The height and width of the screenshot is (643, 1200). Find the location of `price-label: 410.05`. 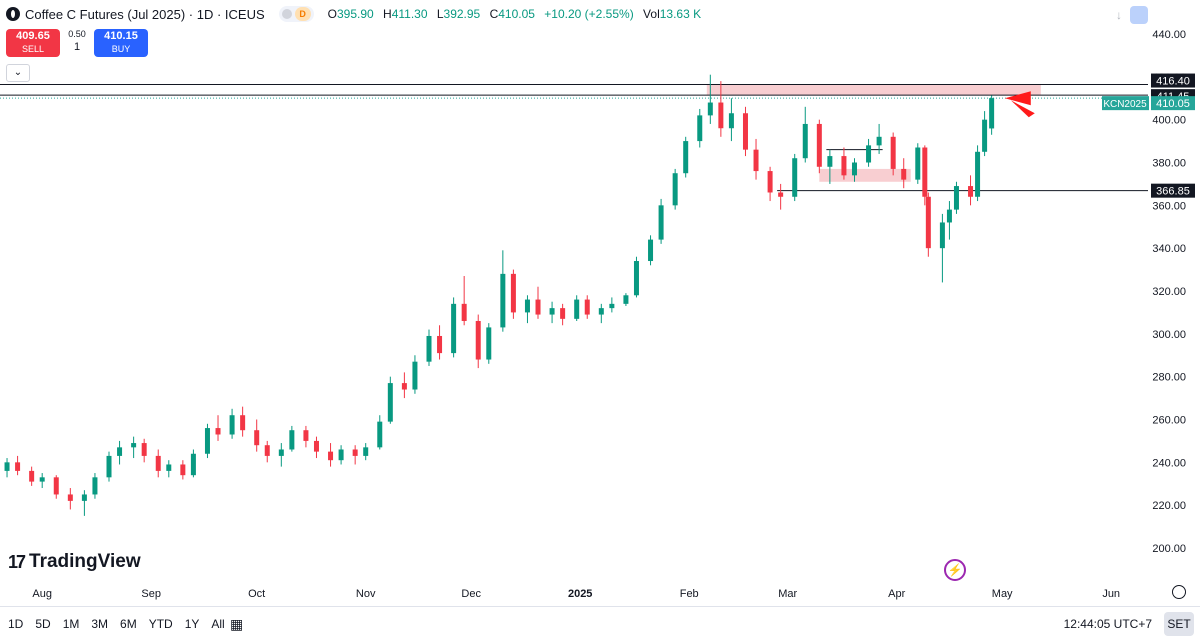

price-label: 410.05 is located at coordinates (1173, 104).